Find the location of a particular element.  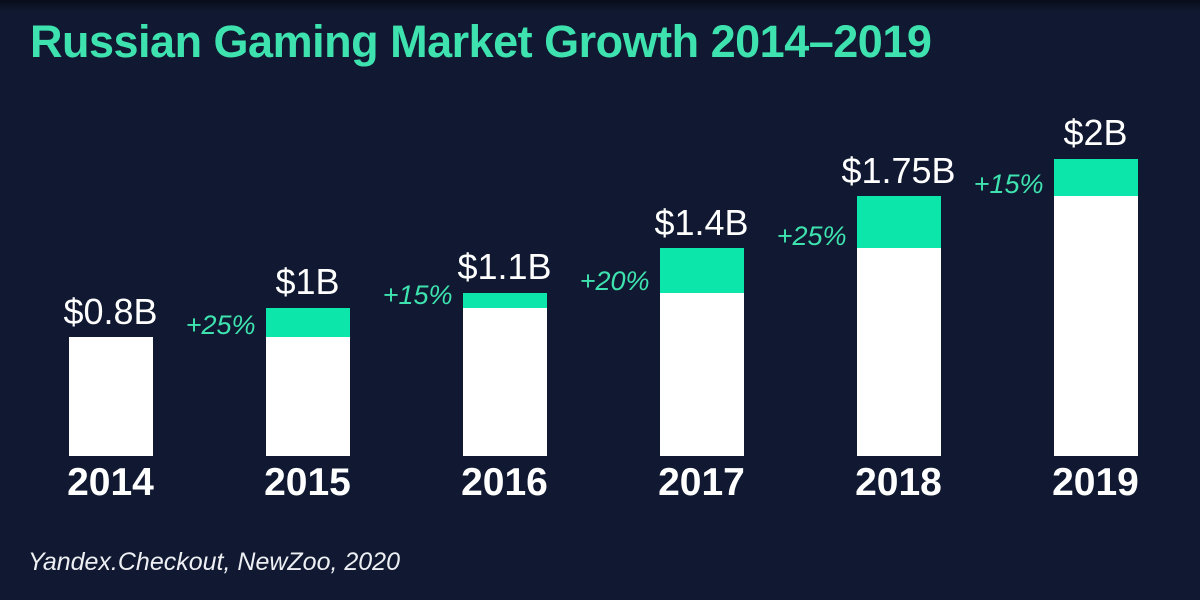

value-label: $1.4B is located at coordinates (701, 222).